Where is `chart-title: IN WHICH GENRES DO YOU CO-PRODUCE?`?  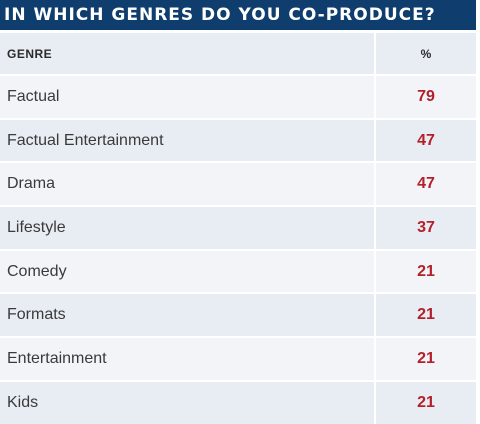
chart-title: IN WHICH GENRES DO YOU CO-PRODUCE? is located at coordinates (238, 15).